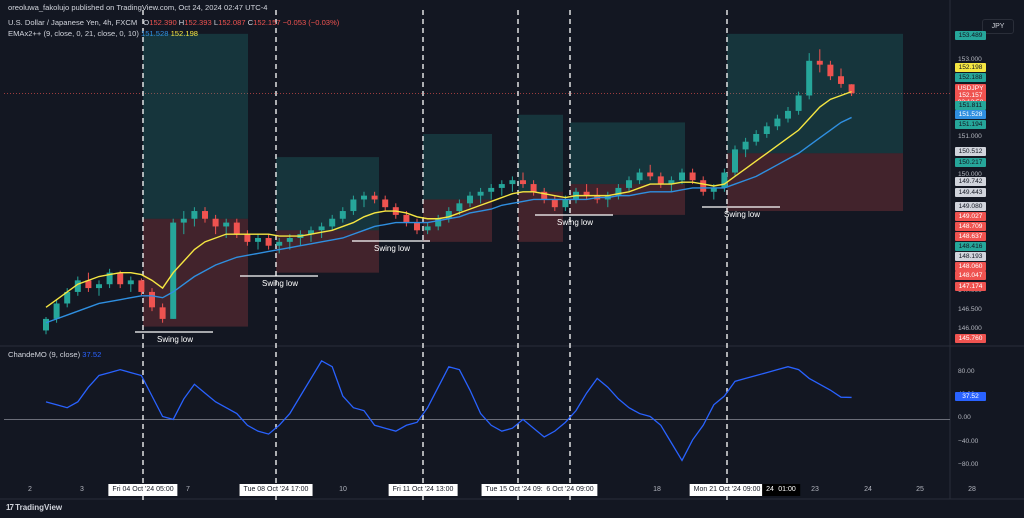 This screenshot has height=518, width=1024. Describe the element at coordinates (970, 192) in the screenshot. I see `price-badge-12: 149.443` at that location.